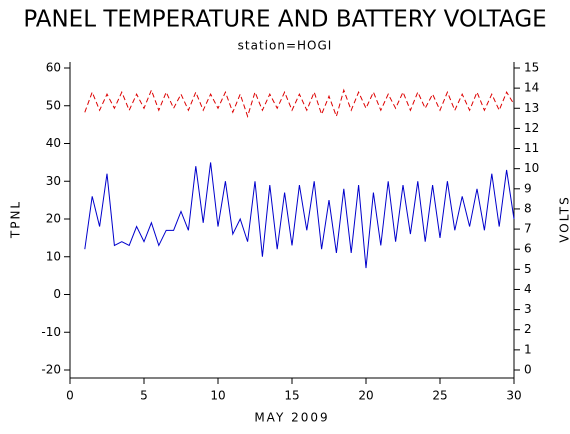 This screenshot has width=570, height=434. What do you see at coordinates (528, 208) in the screenshot?
I see `y2-tick-label: 8` at bounding box center [528, 208].